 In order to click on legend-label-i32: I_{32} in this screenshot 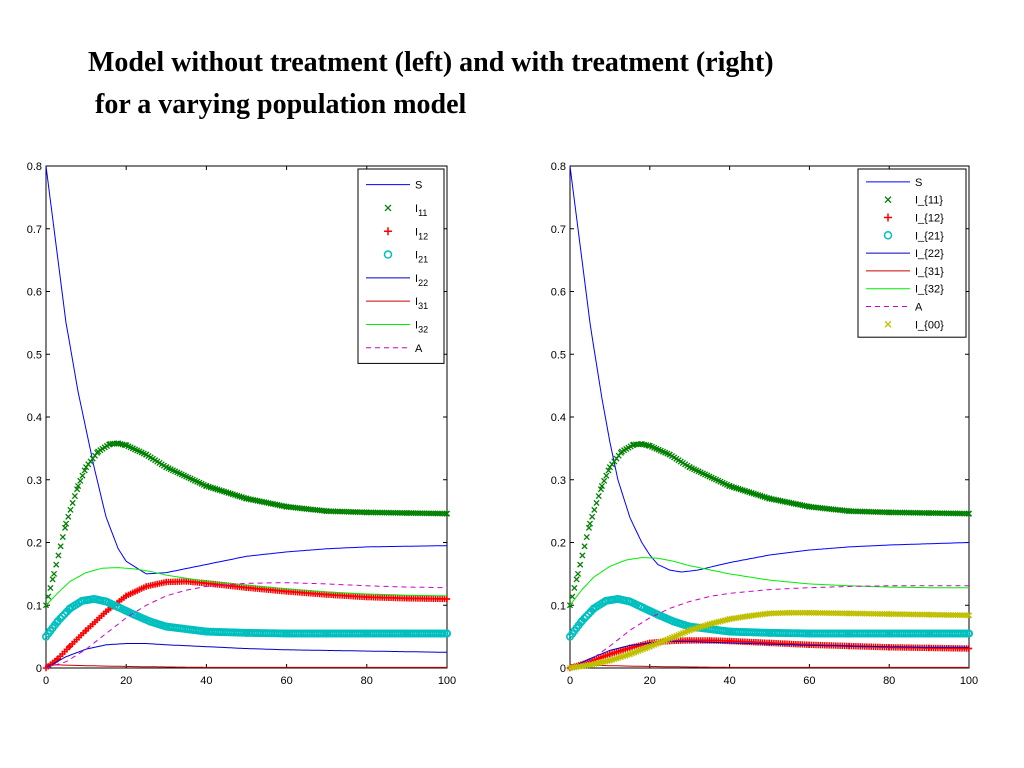, I will do `click(929, 290)`.